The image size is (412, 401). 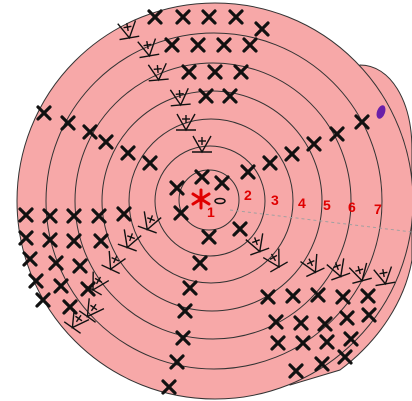 I want to click on round-label-6: 6, so click(x=352, y=207).